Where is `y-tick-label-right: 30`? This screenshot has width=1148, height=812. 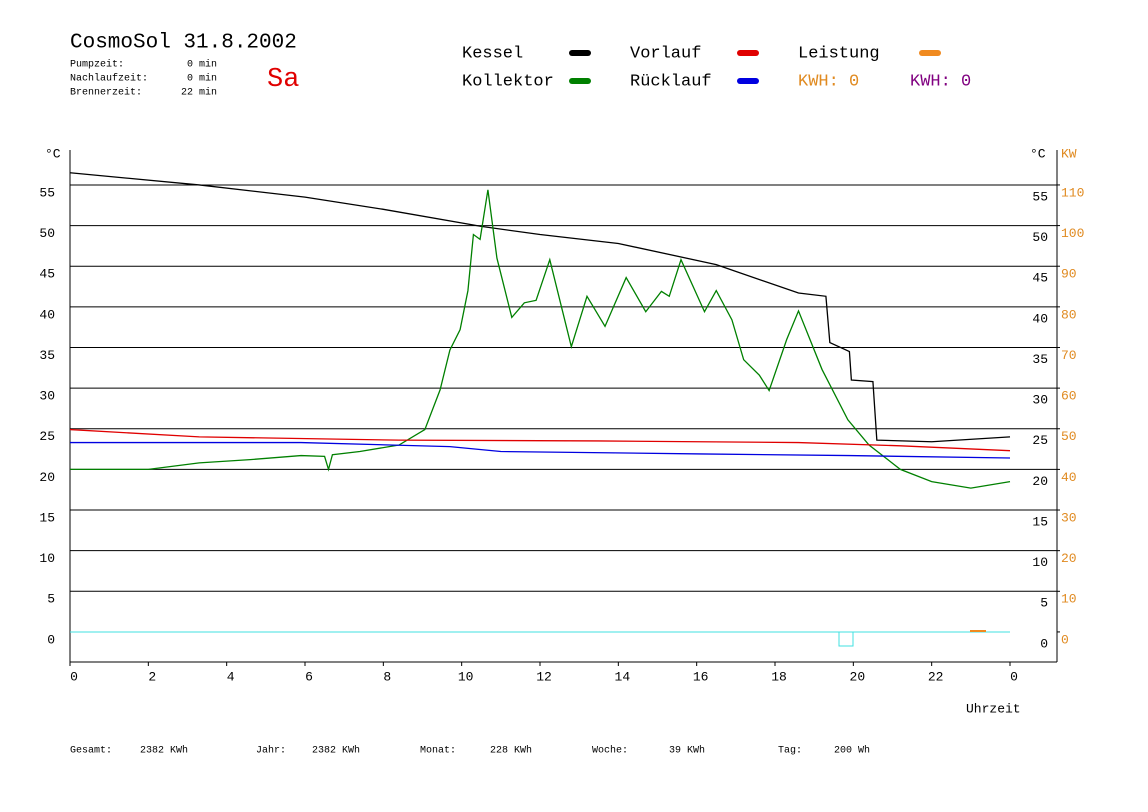 y-tick-label-right: 30 is located at coordinates (1040, 400).